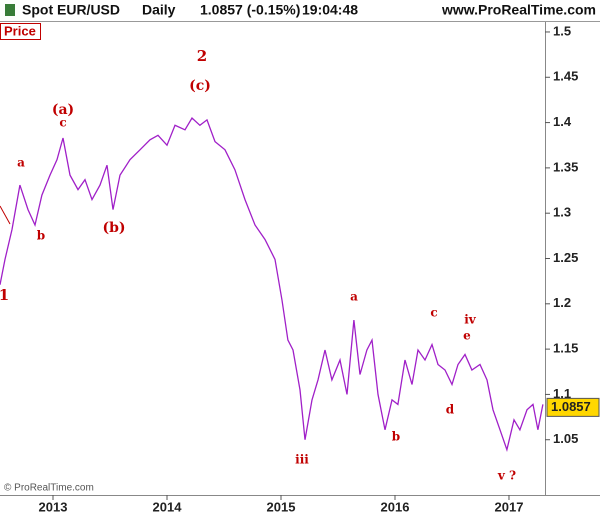 This screenshot has height=524, width=600. Describe the element at coordinates (562, 393) in the screenshot. I see `y-tick-label: 1.1` at that location.